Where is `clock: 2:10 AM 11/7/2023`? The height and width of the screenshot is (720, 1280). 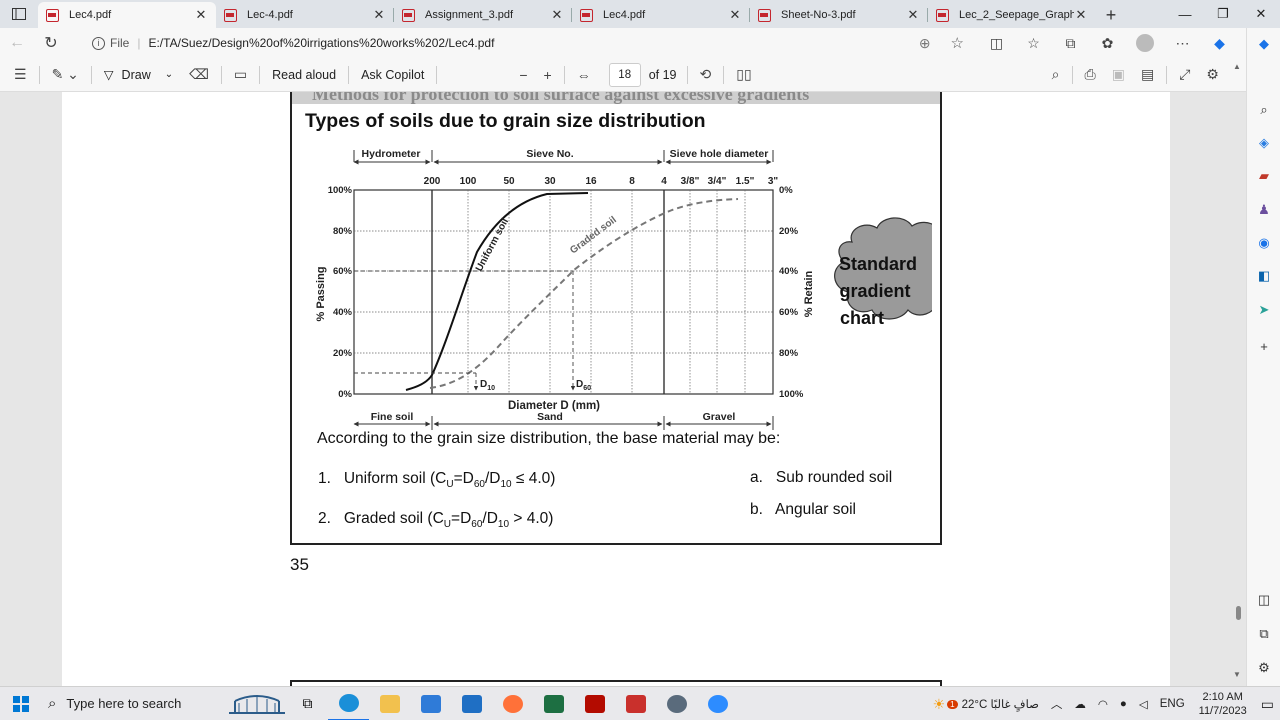 clock: 2:10 AM 11/7/2023 is located at coordinates (1223, 704).